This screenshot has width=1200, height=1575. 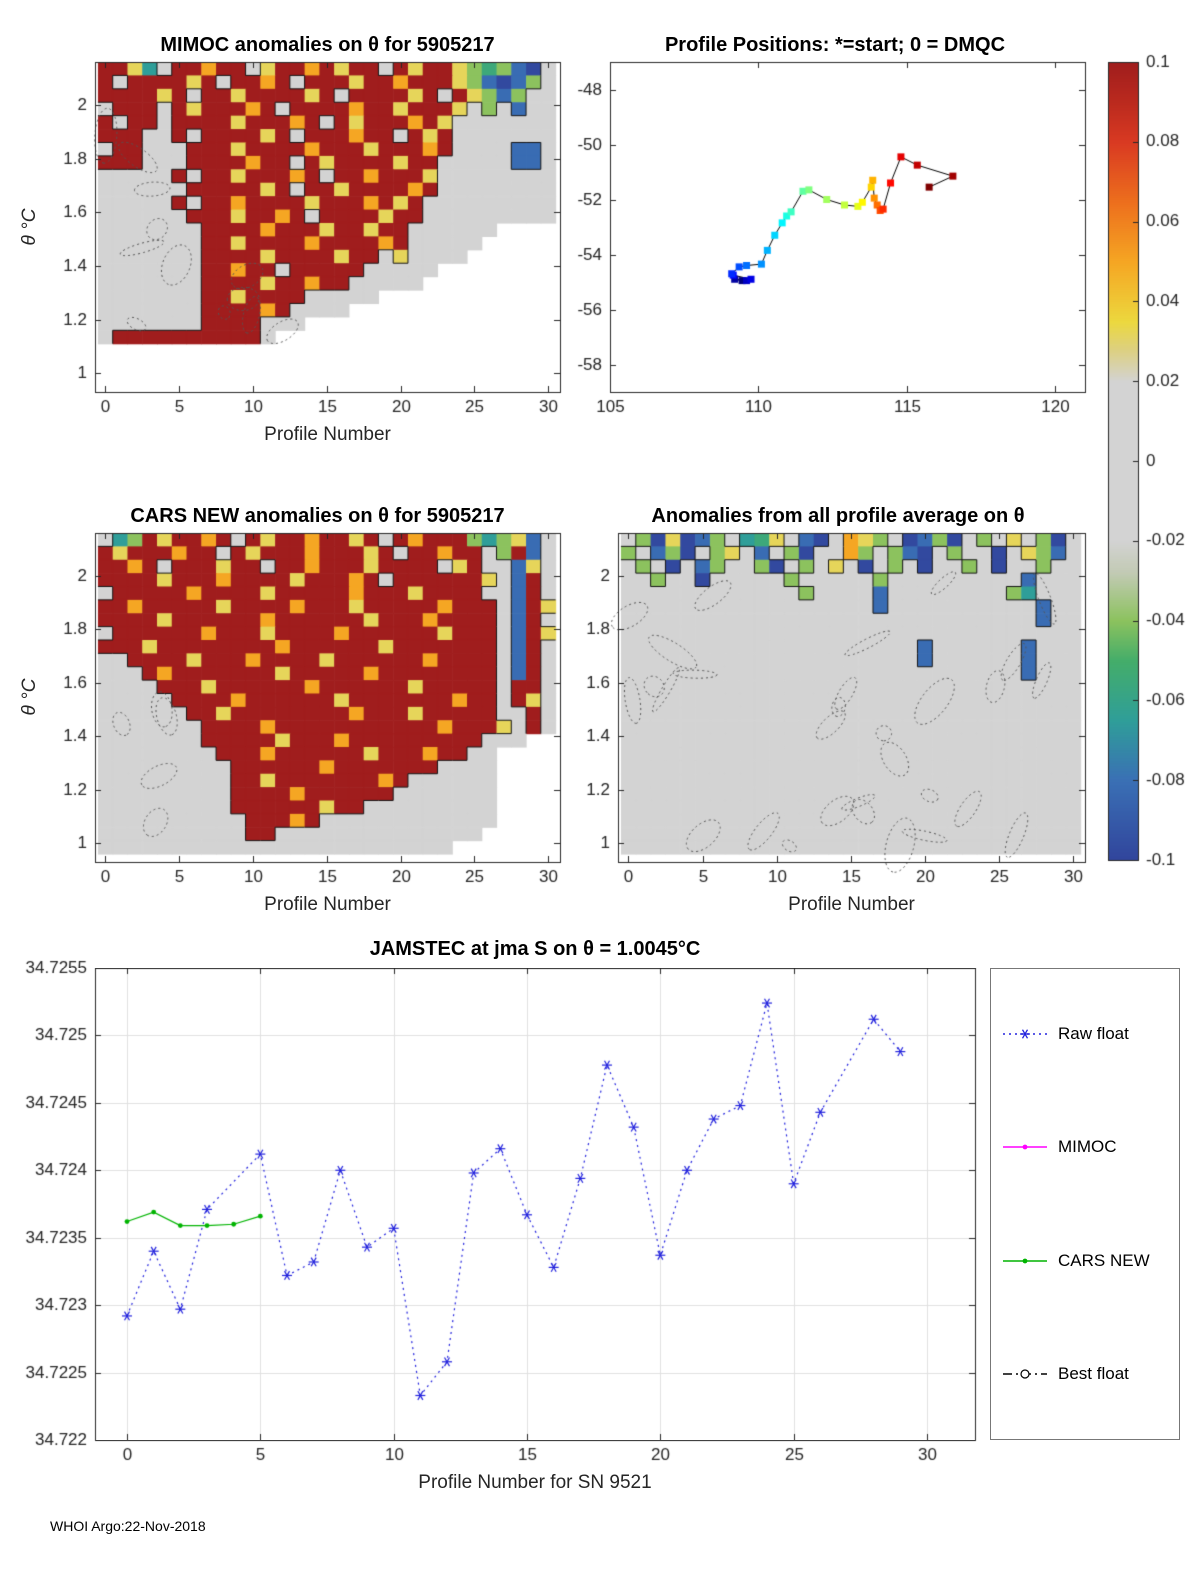 I want to click on jamstec-title: JAMSTEC at jma S on θ = 1.0045°C, so click(x=535, y=949).